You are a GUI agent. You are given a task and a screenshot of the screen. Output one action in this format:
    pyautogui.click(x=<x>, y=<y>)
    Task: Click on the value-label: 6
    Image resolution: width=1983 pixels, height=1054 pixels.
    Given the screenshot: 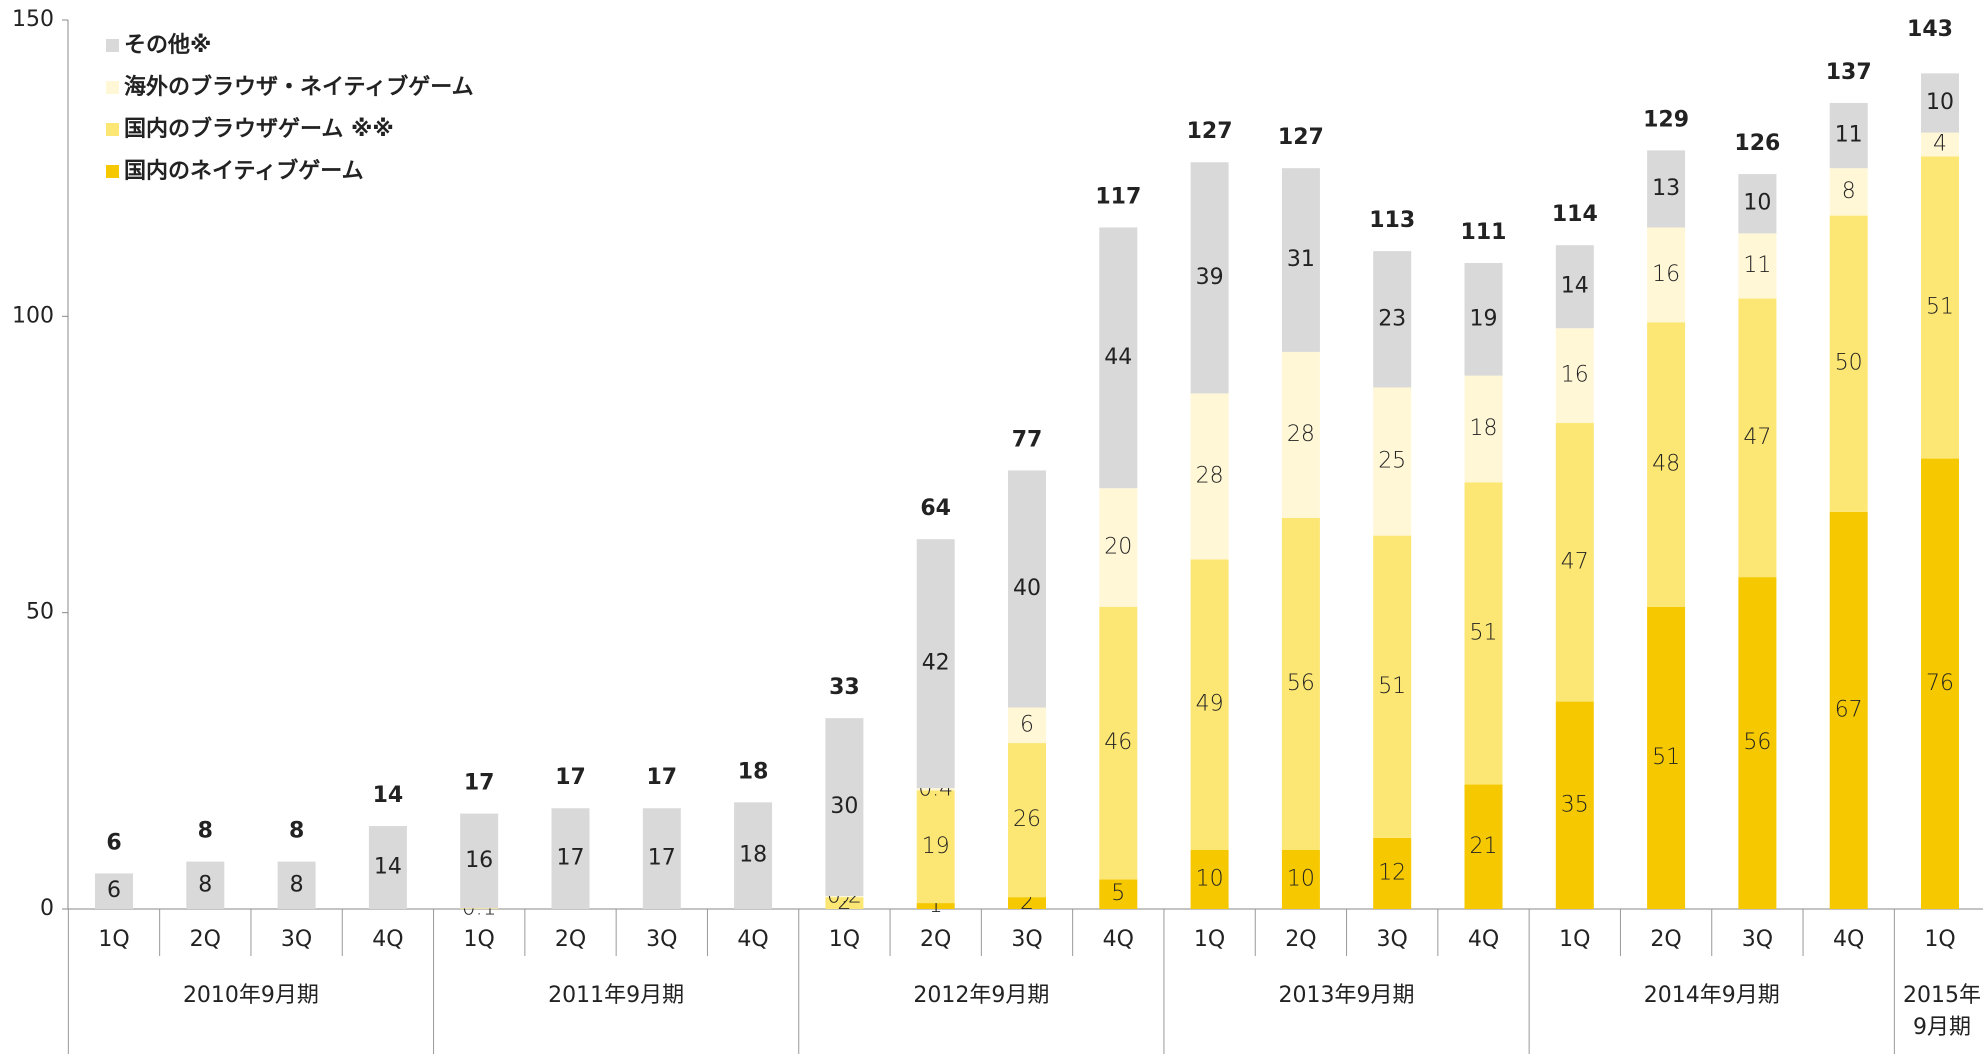 What is the action you would take?
    pyautogui.click(x=1027, y=724)
    